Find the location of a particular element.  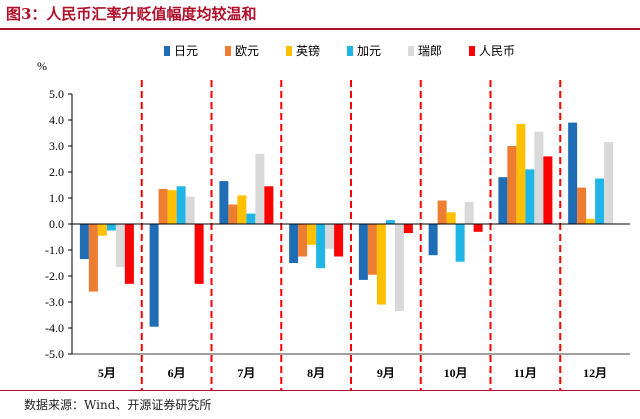

y-tick-label: 1.0 is located at coordinates (56, 198).